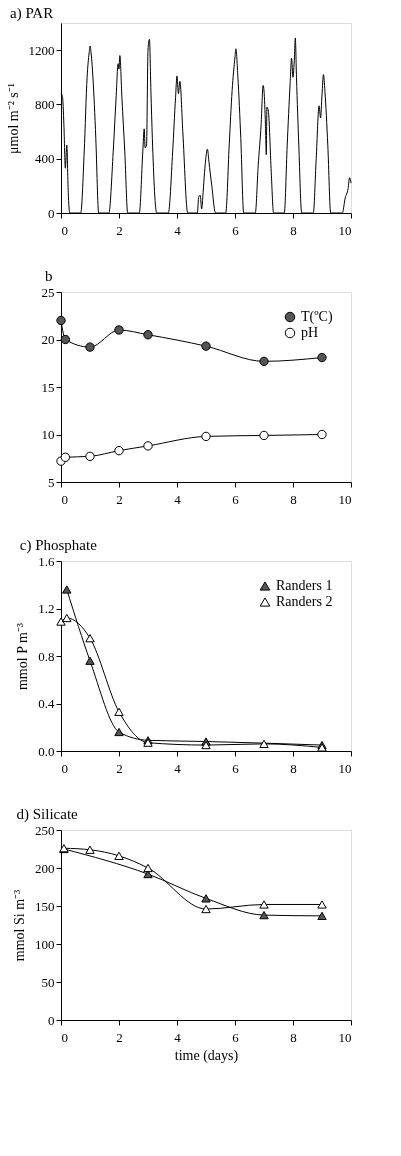  I want to click on y-tick-label: 250, so click(45, 830).